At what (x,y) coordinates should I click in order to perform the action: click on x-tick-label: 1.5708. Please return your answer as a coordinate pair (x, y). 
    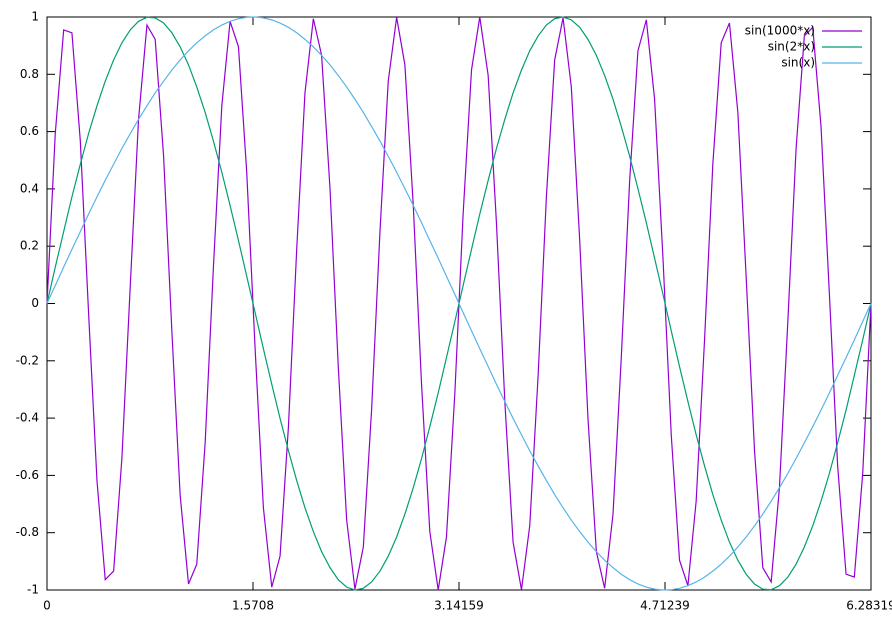
    Looking at the image, I should click on (253, 606).